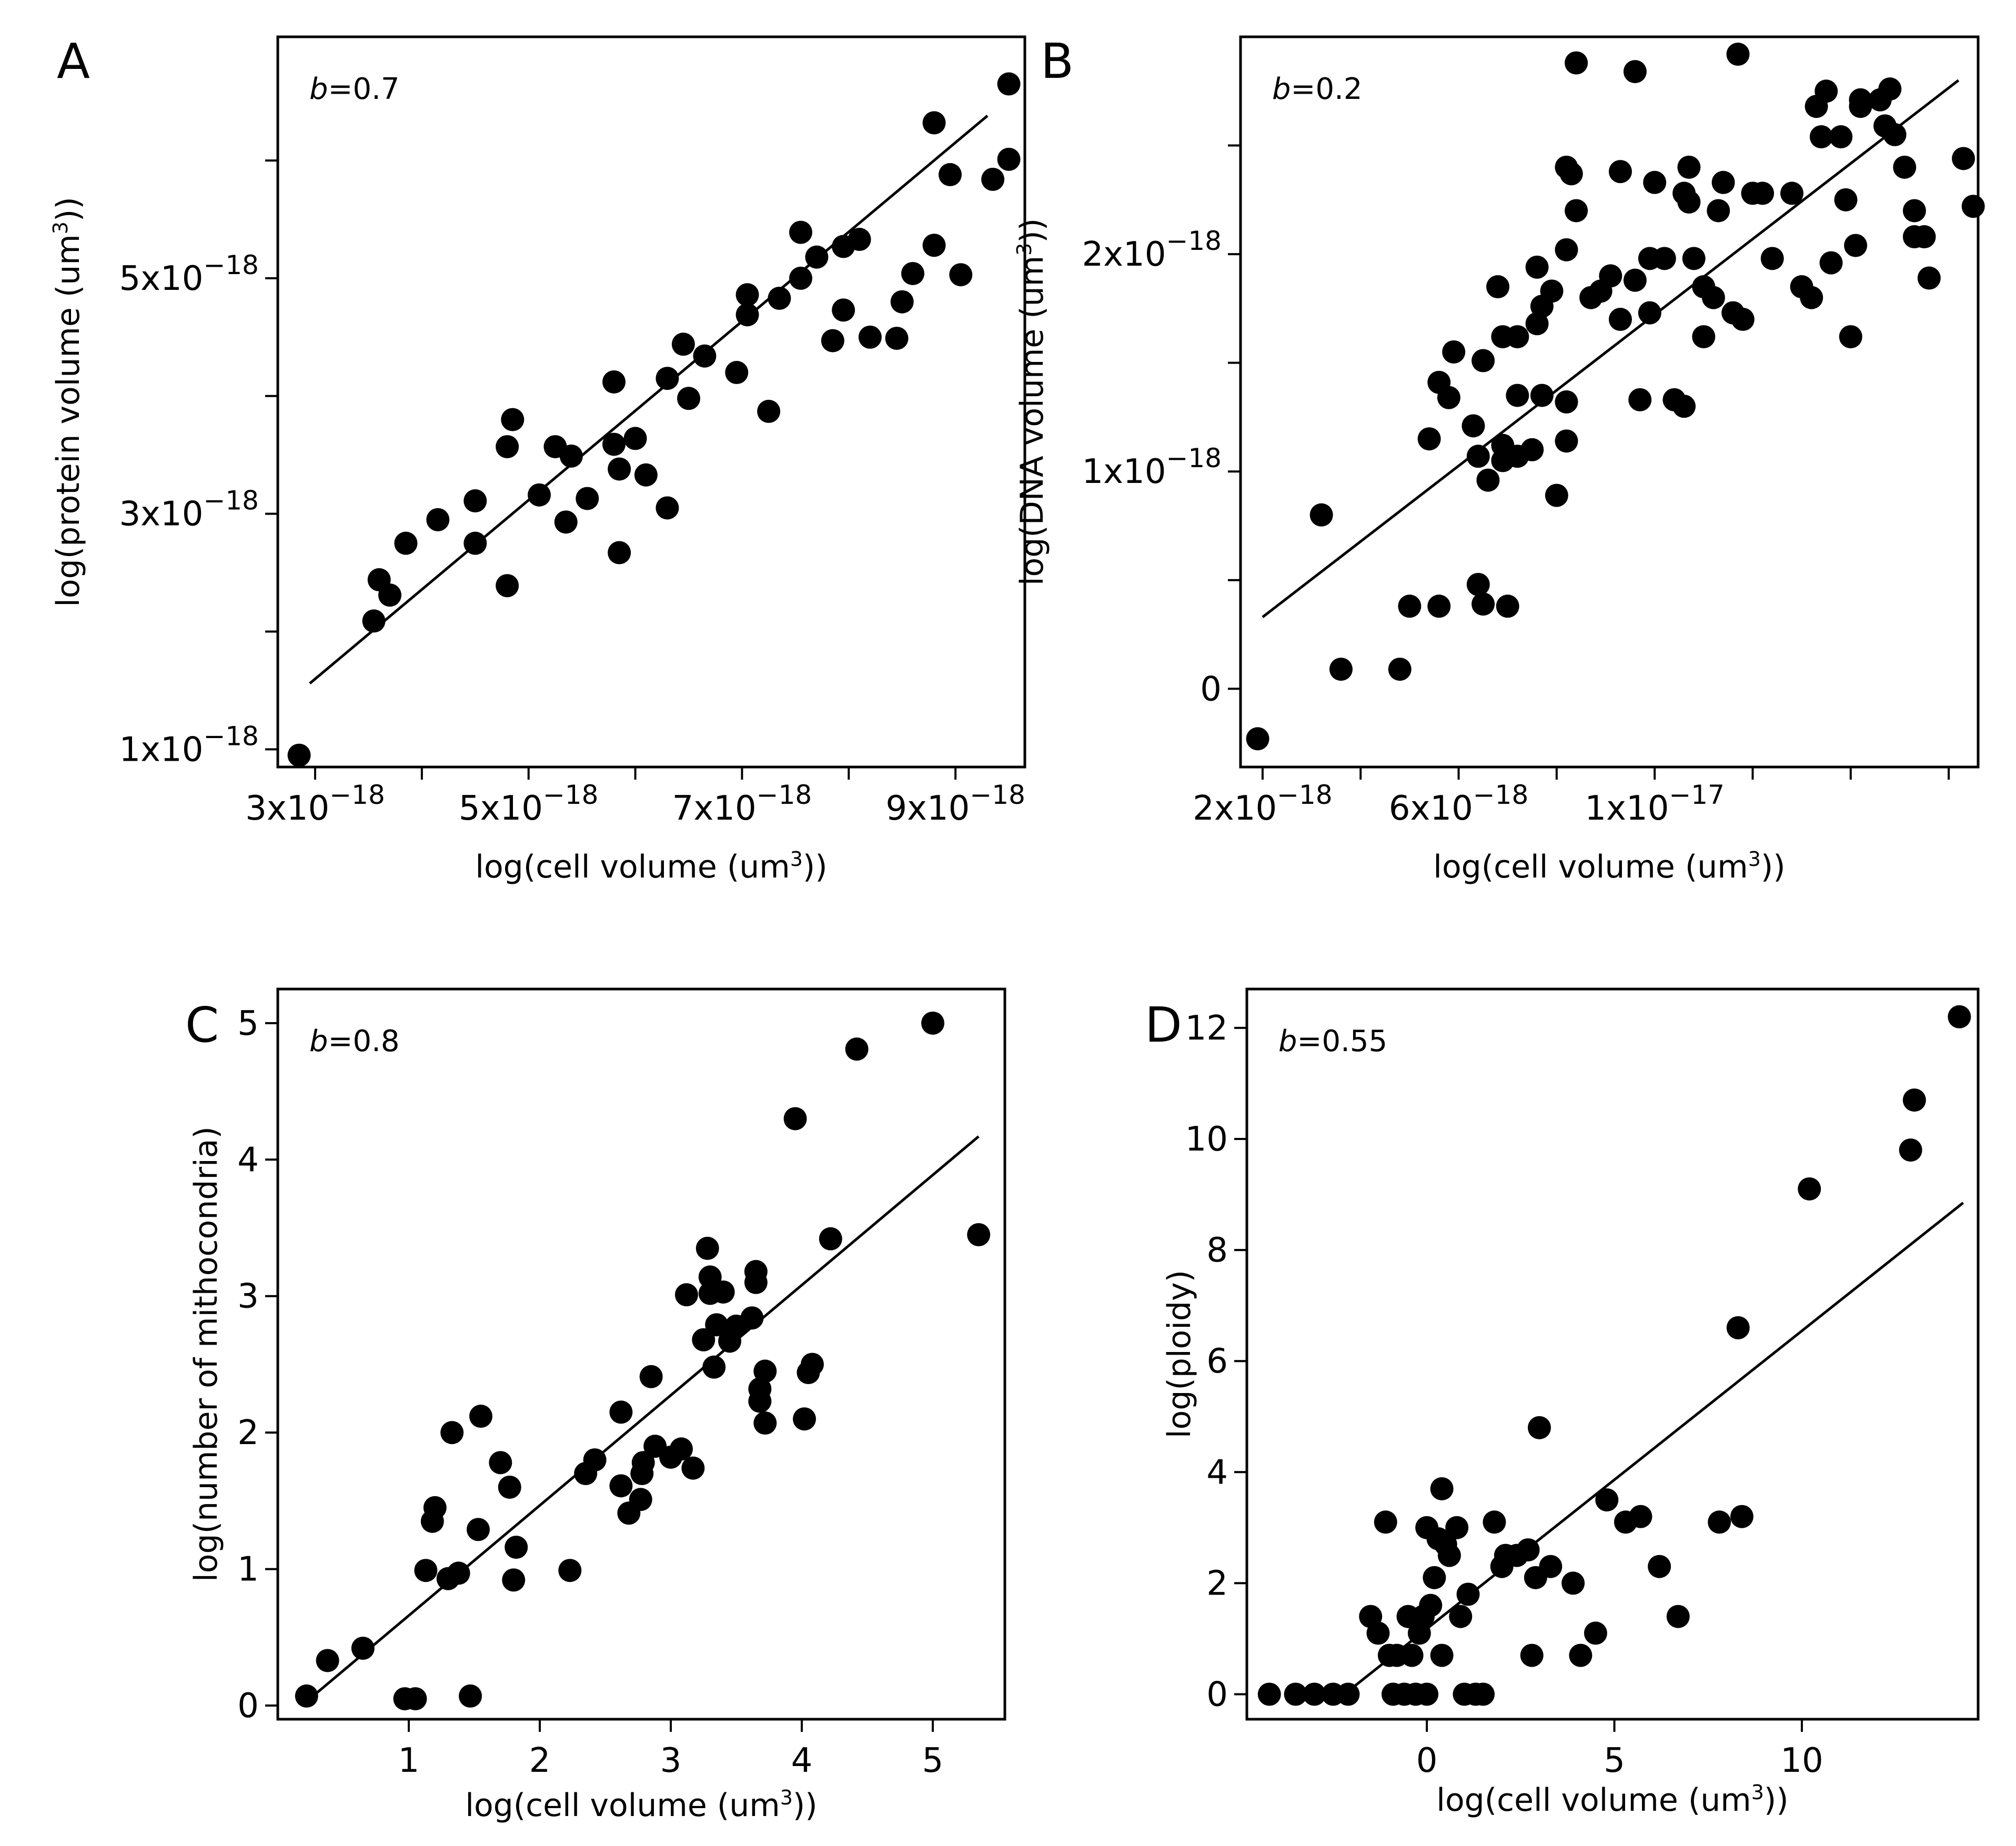 The width and height of the screenshot is (2016, 1846). Describe the element at coordinates (1217, 1695) in the screenshot. I see `y-tick-label-mantissa: 0` at that location.